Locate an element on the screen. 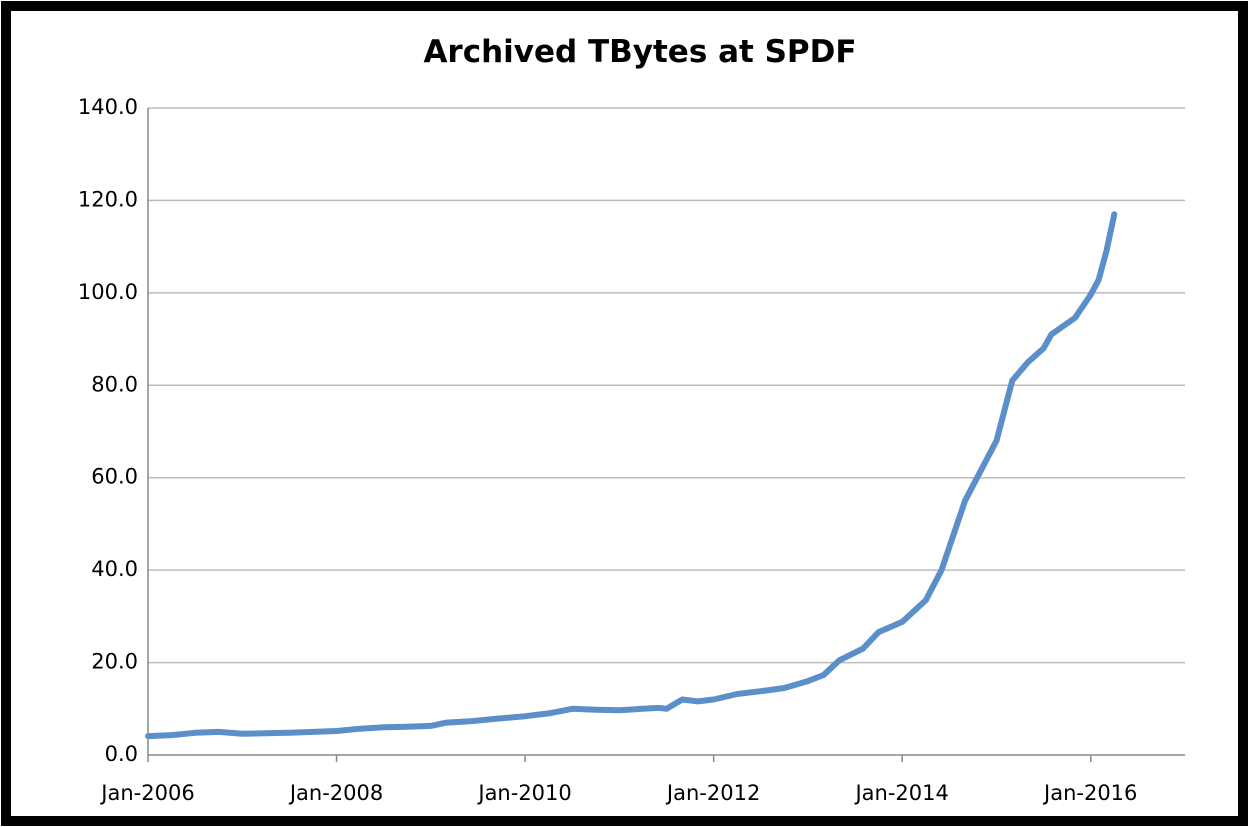 Image resolution: width=1249 pixels, height=827 pixels. x-tick-label: Jan-2014 is located at coordinates (900, 793).